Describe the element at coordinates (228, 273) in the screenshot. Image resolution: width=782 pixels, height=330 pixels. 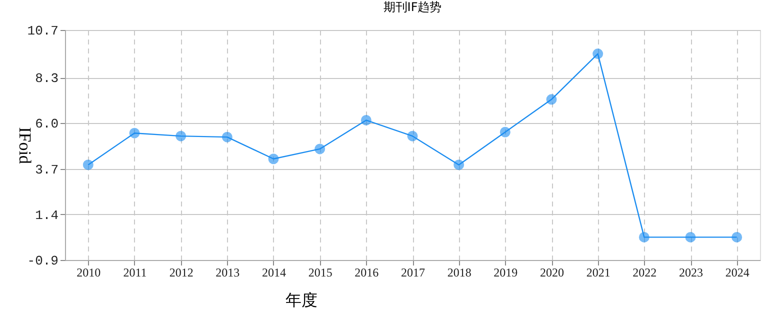
I see `x-tick-label: 2013` at that location.